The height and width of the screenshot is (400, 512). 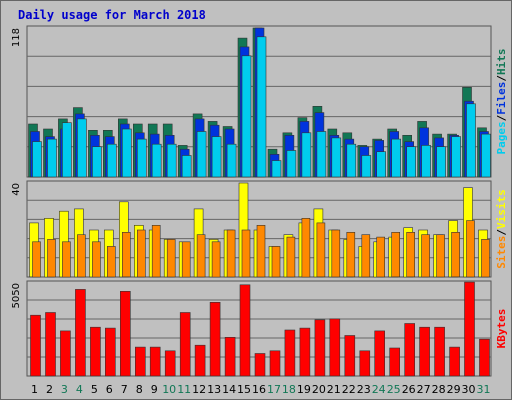 I want to click on x-tick-label-day-16: 16, so click(x=259, y=389).